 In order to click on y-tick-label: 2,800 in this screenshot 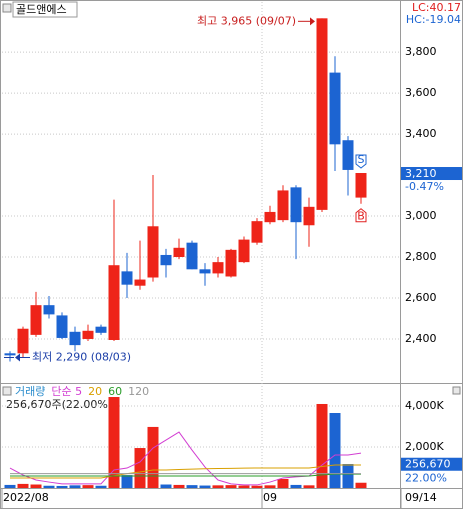, I will do `click(421, 256)`.